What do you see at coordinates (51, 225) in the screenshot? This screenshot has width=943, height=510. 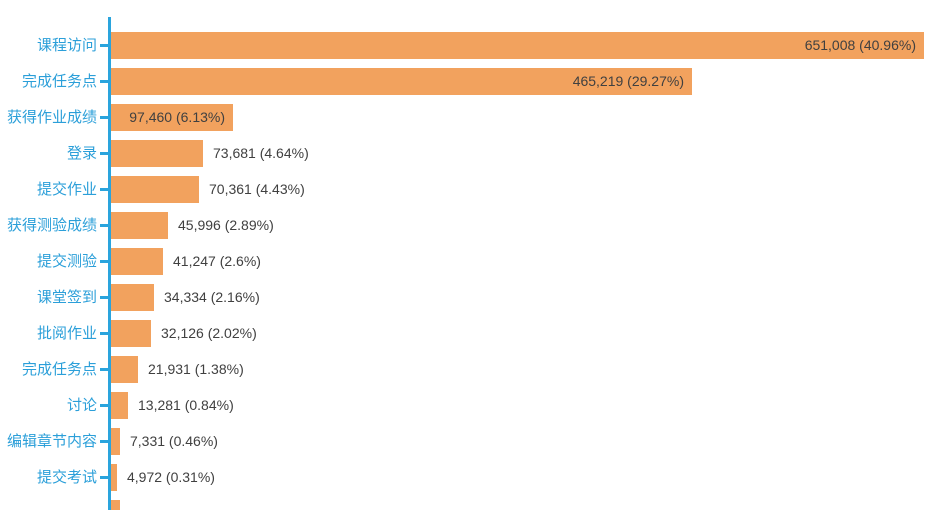 I see `category-label: 获得测验成绩` at bounding box center [51, 225].